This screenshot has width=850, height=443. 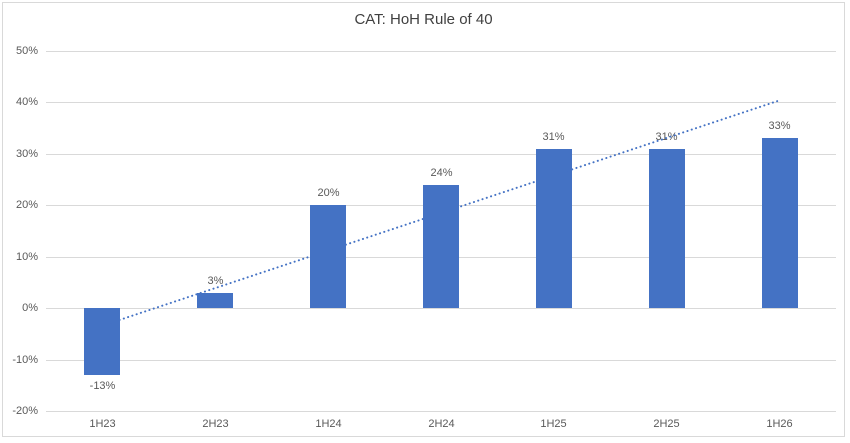 What do you see at coordinates (26, 205) in the screenshot?
I see `y-axis-tick-label: 20%` at bounding box center [26, 205].